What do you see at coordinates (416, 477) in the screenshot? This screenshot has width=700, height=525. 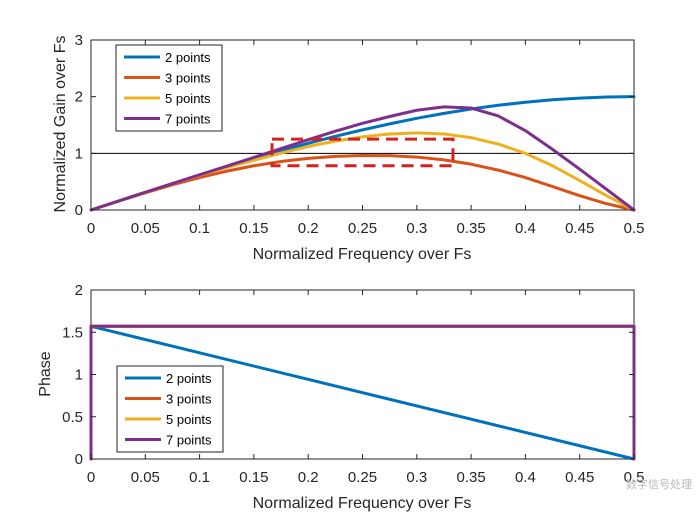 I see `phase-x-tick-label: 0.3` at bounding box center [416, 477].